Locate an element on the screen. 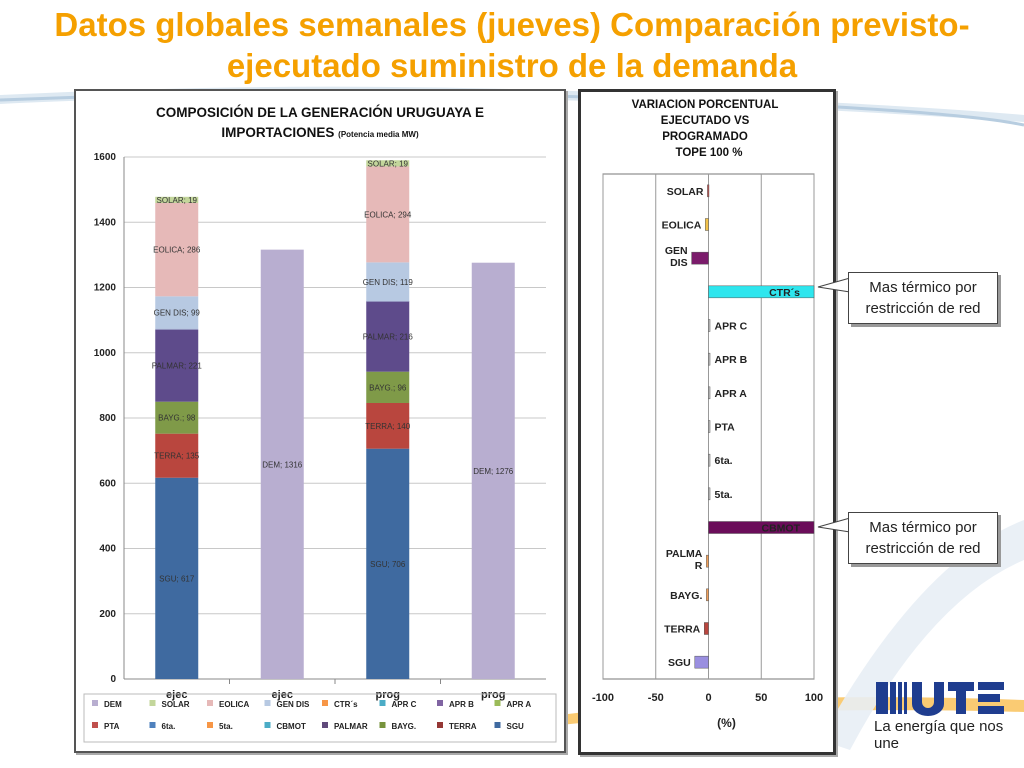 Image resolution: width=1024 pixels, height=768 pixels. callout-ctrs: Mas térmico por restricción de red is located at coordinates (923, 298).